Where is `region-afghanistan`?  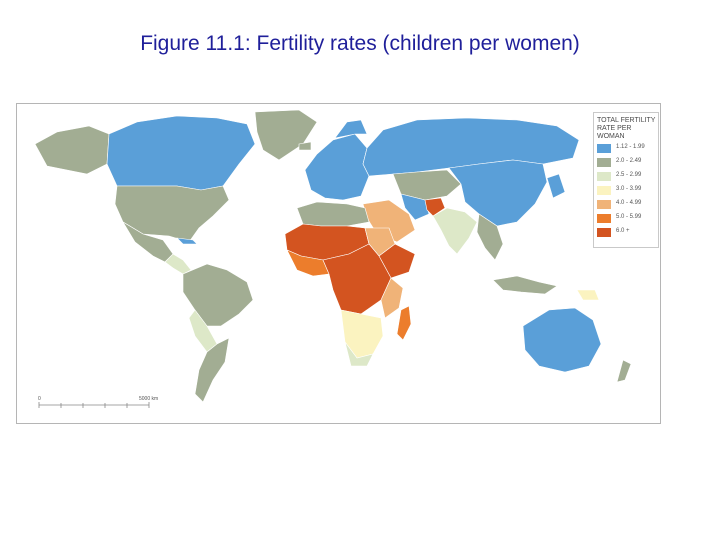
region-afghanistan is located at coordinates (435, 207).